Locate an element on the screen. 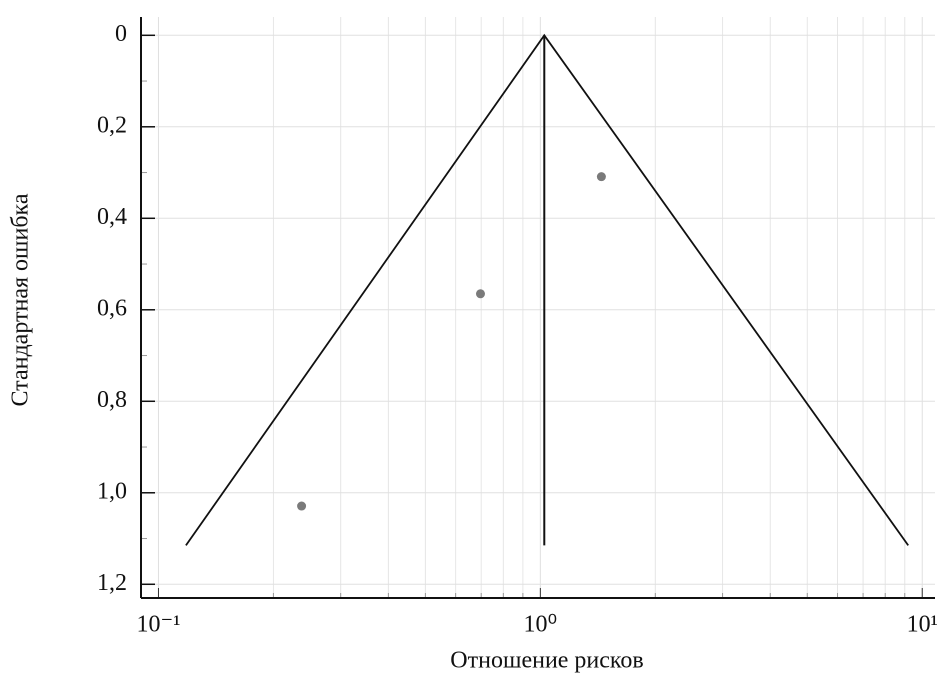 Image resolution: width=950 pixels, height=681 pixels. y-tick-label: 0,4 is located at coordinates (112, 217).